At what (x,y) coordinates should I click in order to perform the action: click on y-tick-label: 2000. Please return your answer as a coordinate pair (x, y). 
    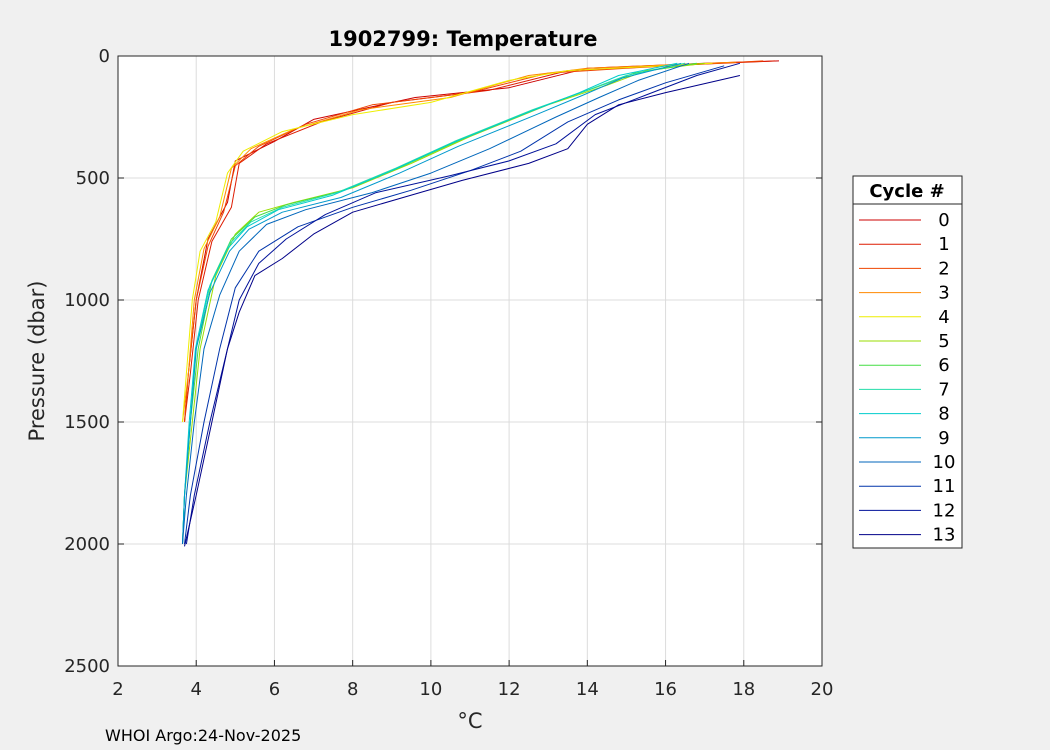
    Looking at the image, I should click on (87, 544).